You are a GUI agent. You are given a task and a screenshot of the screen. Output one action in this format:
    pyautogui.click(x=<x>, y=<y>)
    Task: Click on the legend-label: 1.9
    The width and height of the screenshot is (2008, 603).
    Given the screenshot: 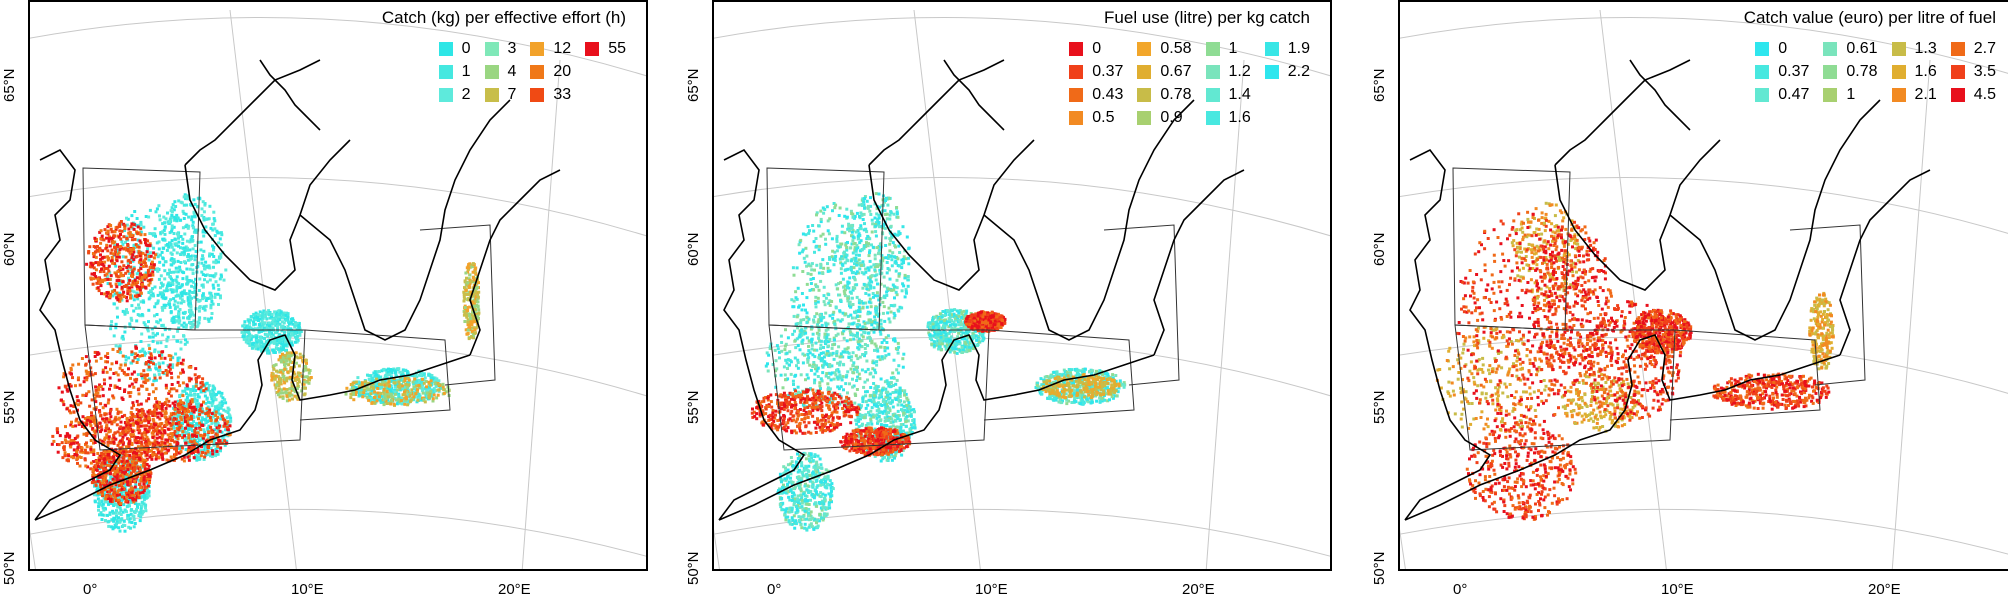 What is the action you would take?
    pyautogui.click(x=1298, y=48)
    